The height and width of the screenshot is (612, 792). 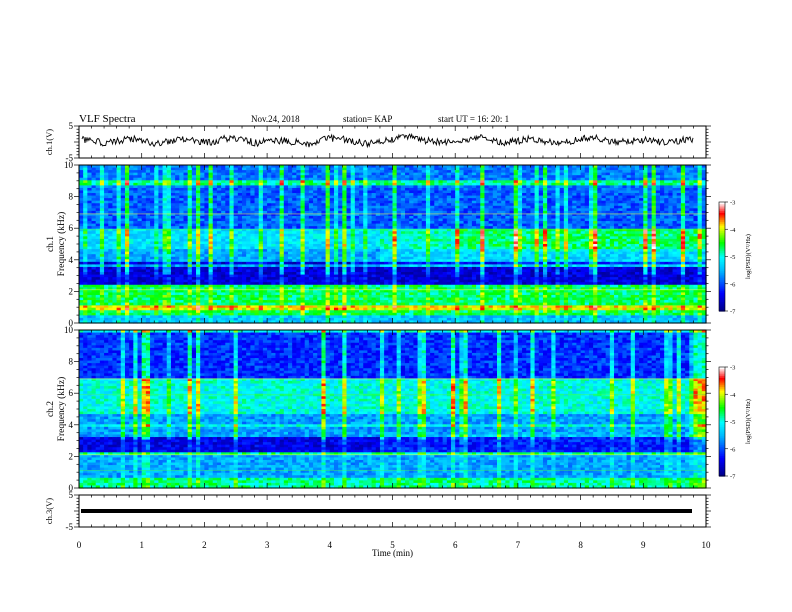 What do you see at coordinates (267, 545) in the screenshot?
I see `xtick-label: 3` at bounding box center [267, 545].